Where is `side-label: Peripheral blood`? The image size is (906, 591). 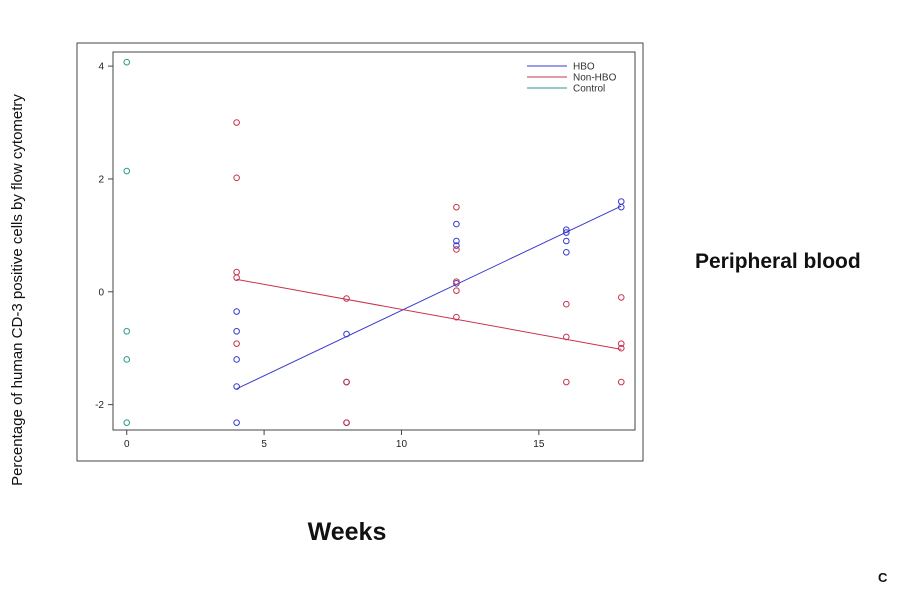 side-label: Peripheral blood is located at coordinates (778, 261).